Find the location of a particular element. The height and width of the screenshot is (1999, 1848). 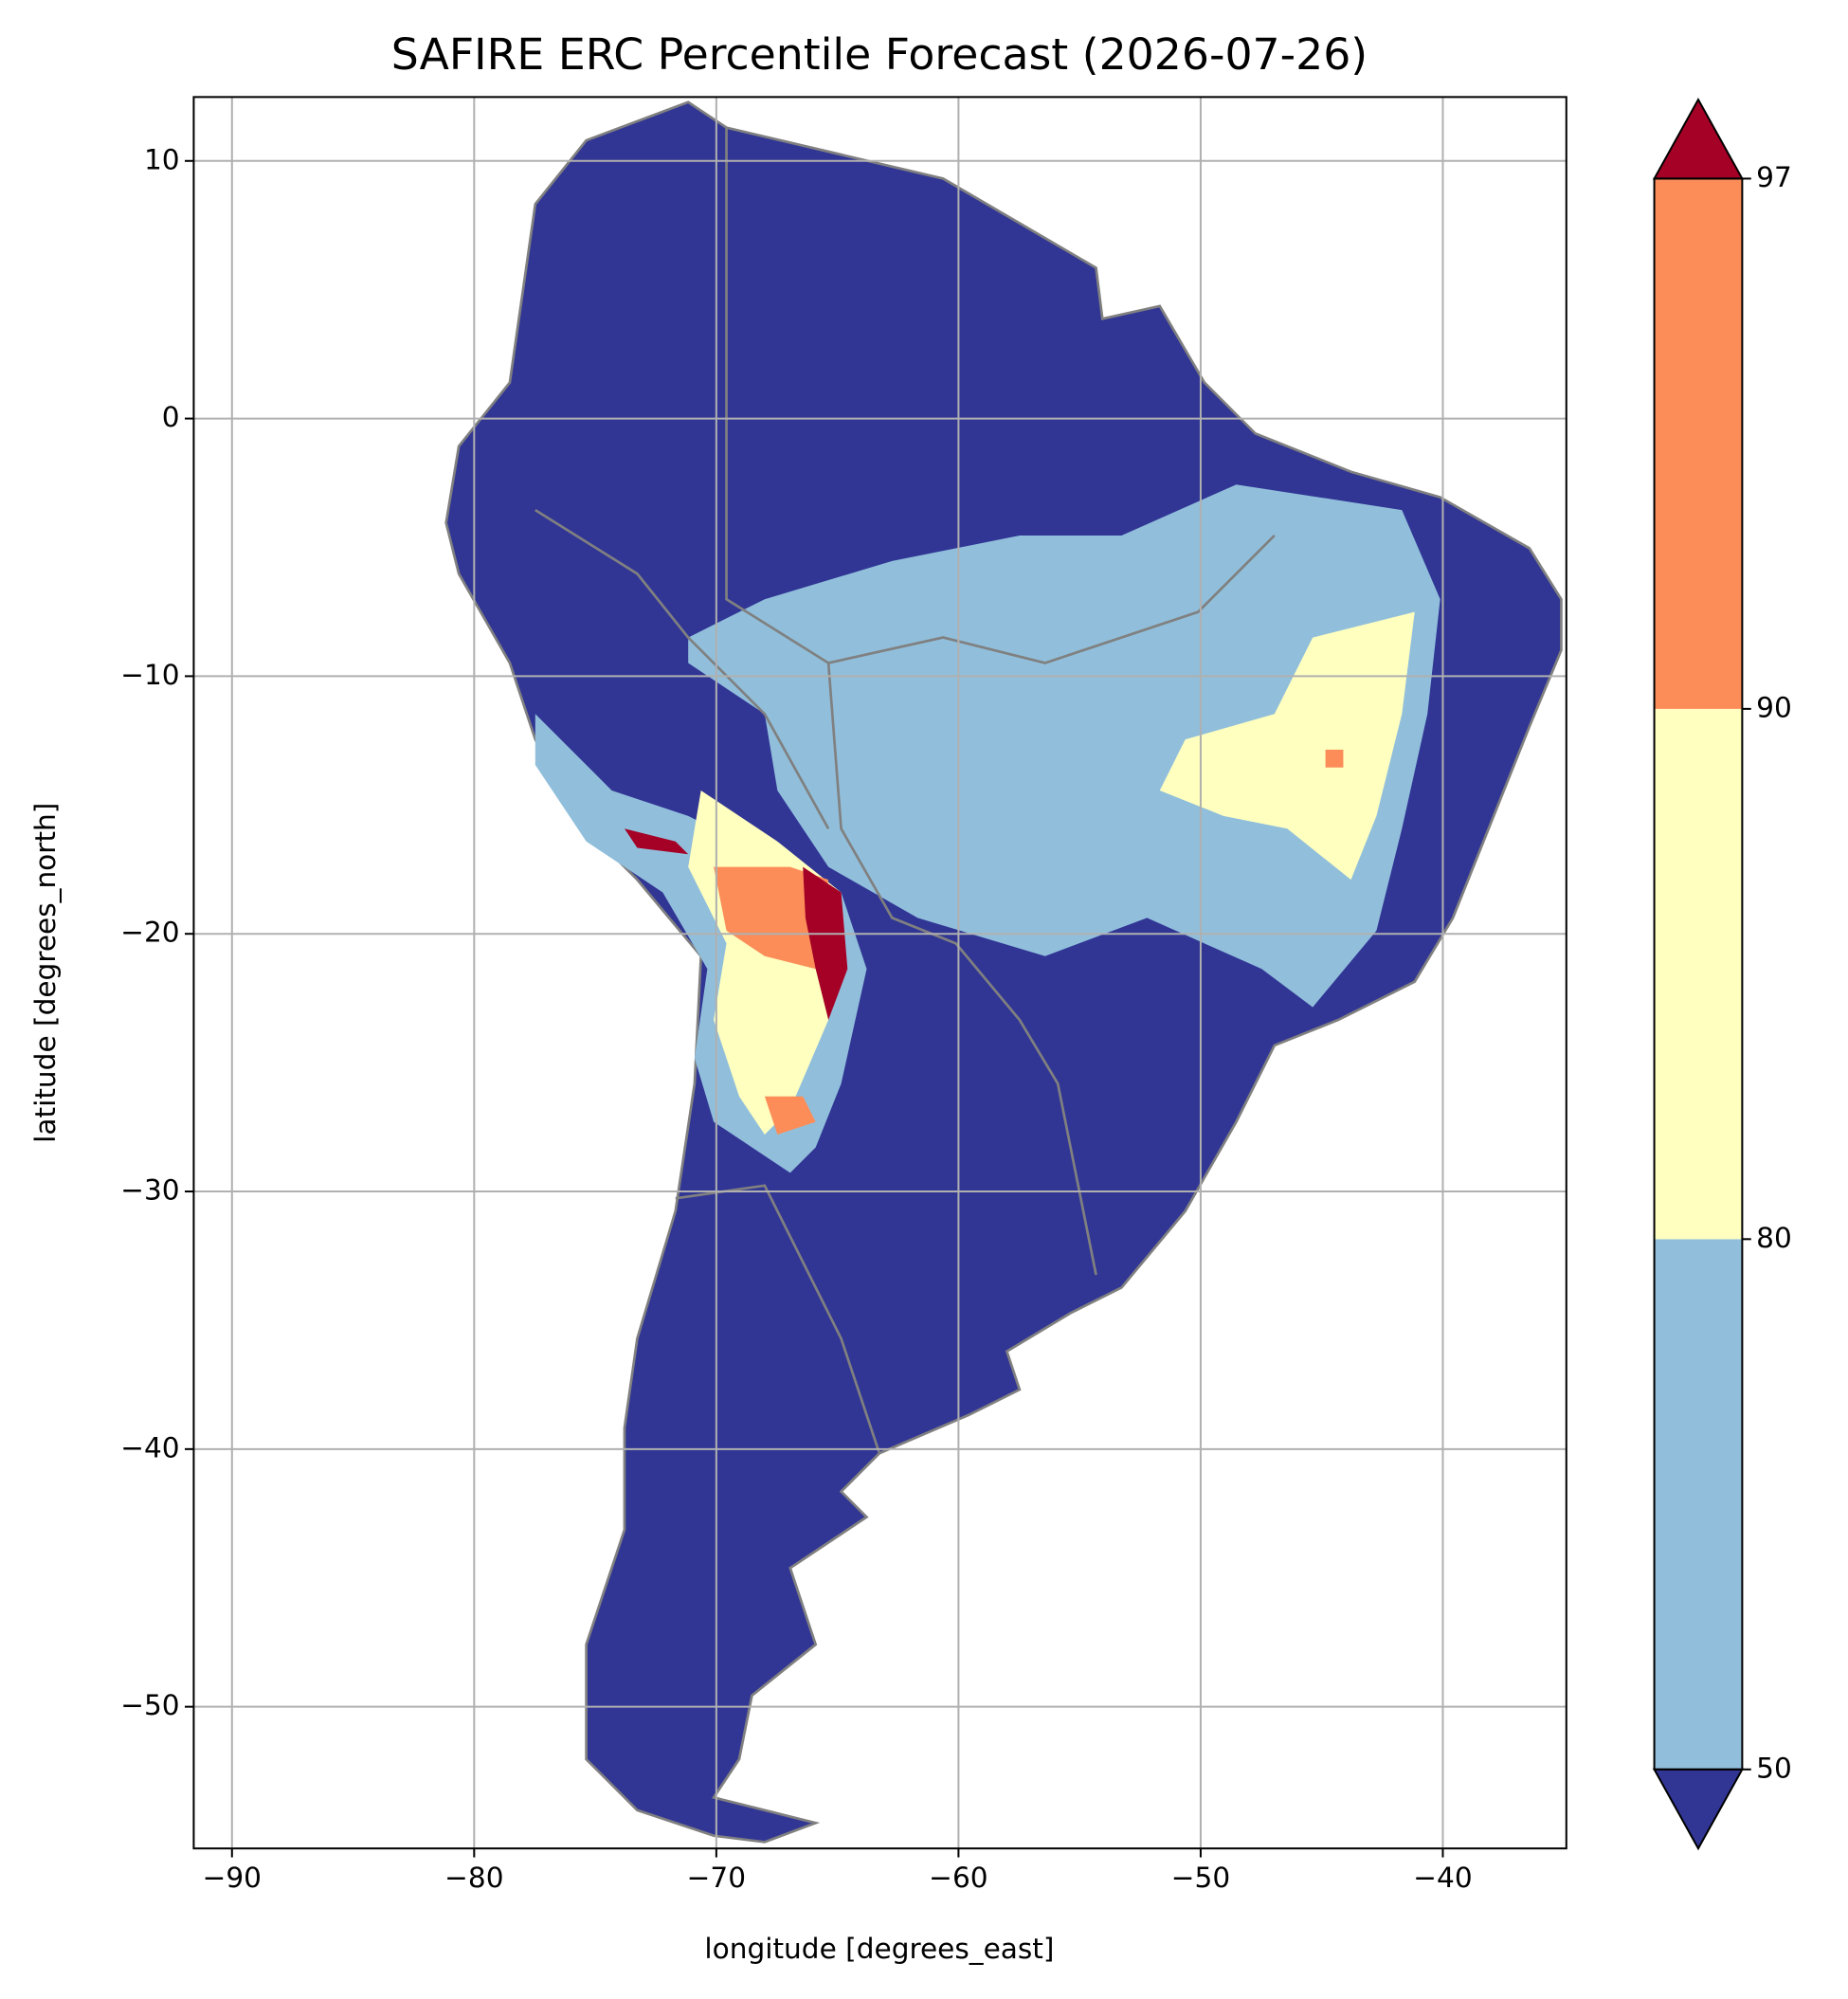

x-axis-label: longitude [degrees_east] is located at coordinates (879, 1949).